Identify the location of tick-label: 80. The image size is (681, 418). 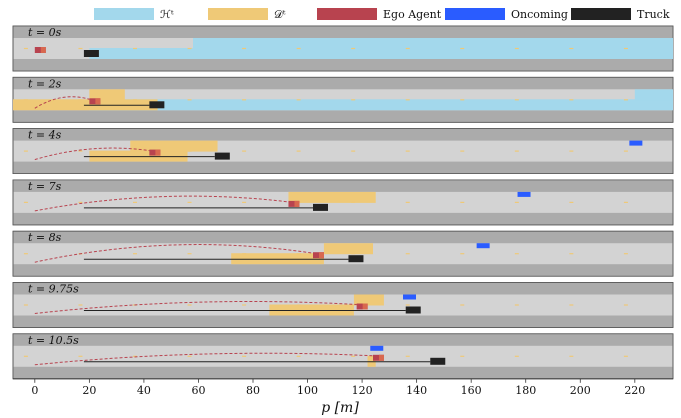
(253, 390).